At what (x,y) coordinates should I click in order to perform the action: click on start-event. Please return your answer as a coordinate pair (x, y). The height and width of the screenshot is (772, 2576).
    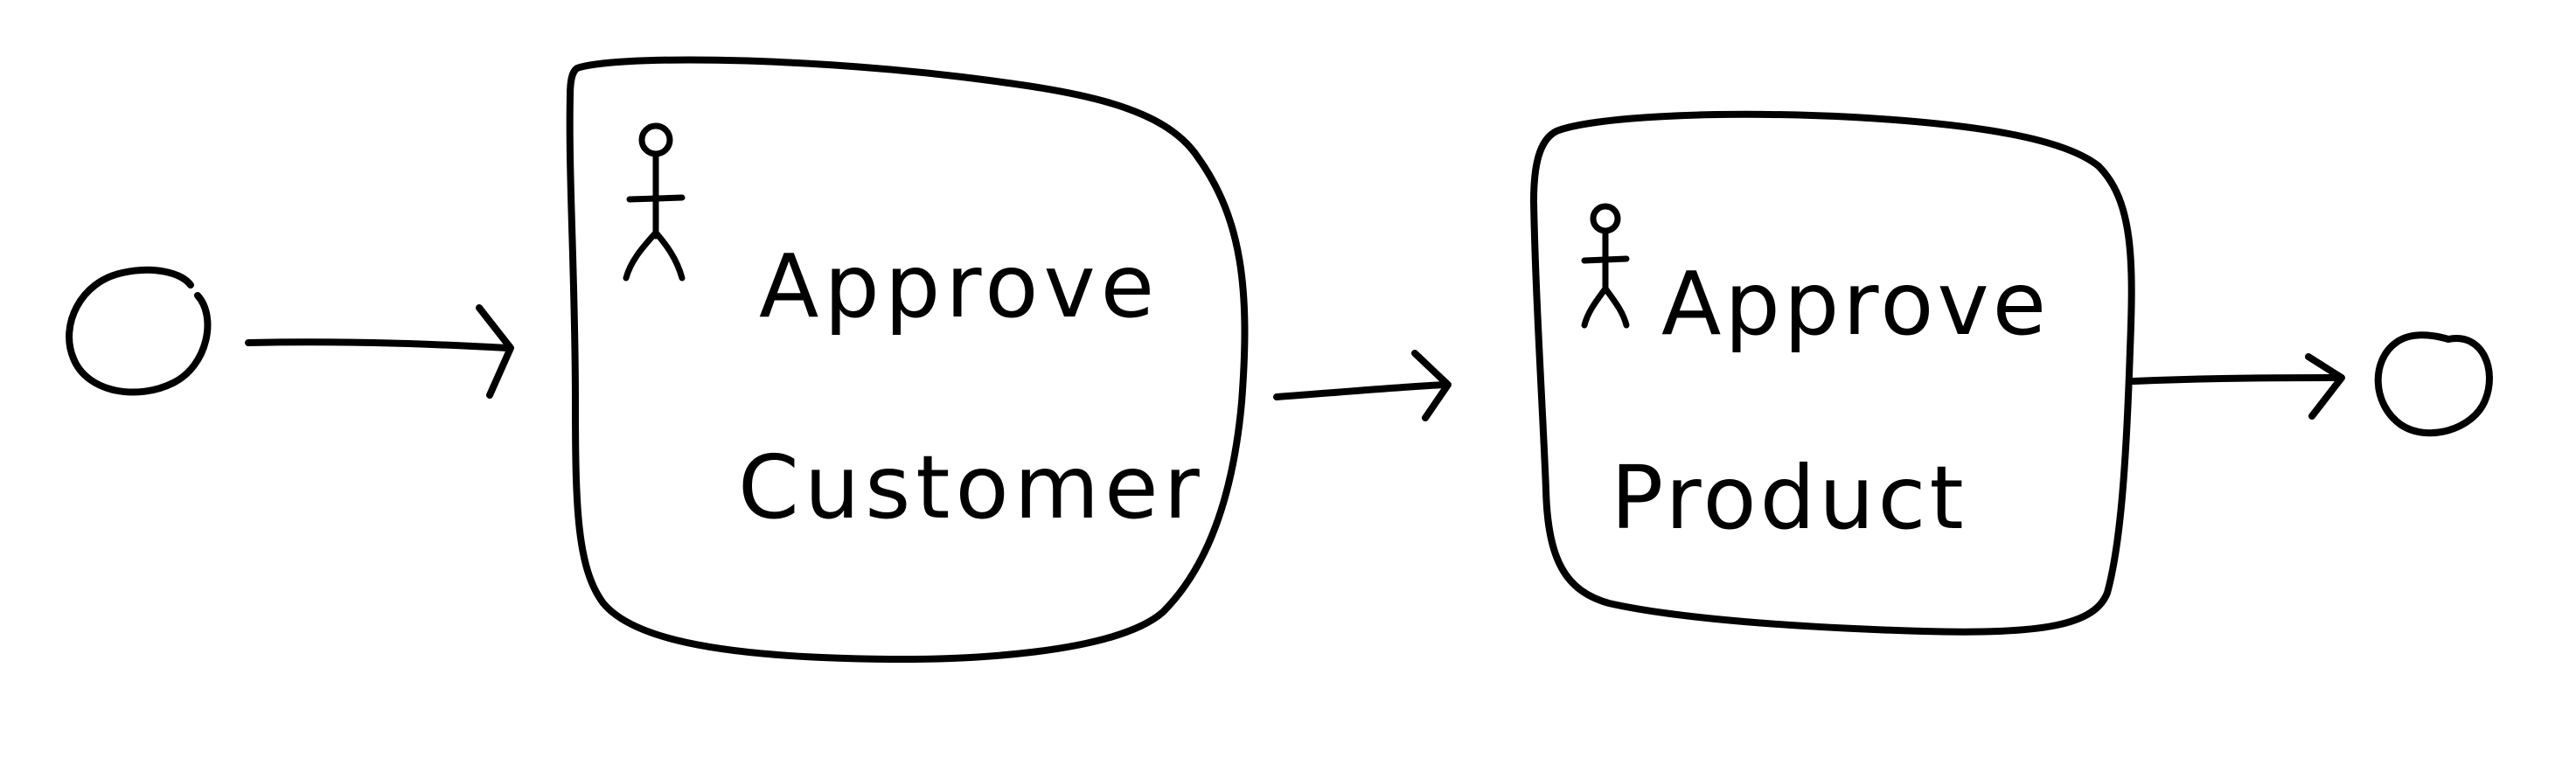
    Looking at the image, I should click on (139, 331).